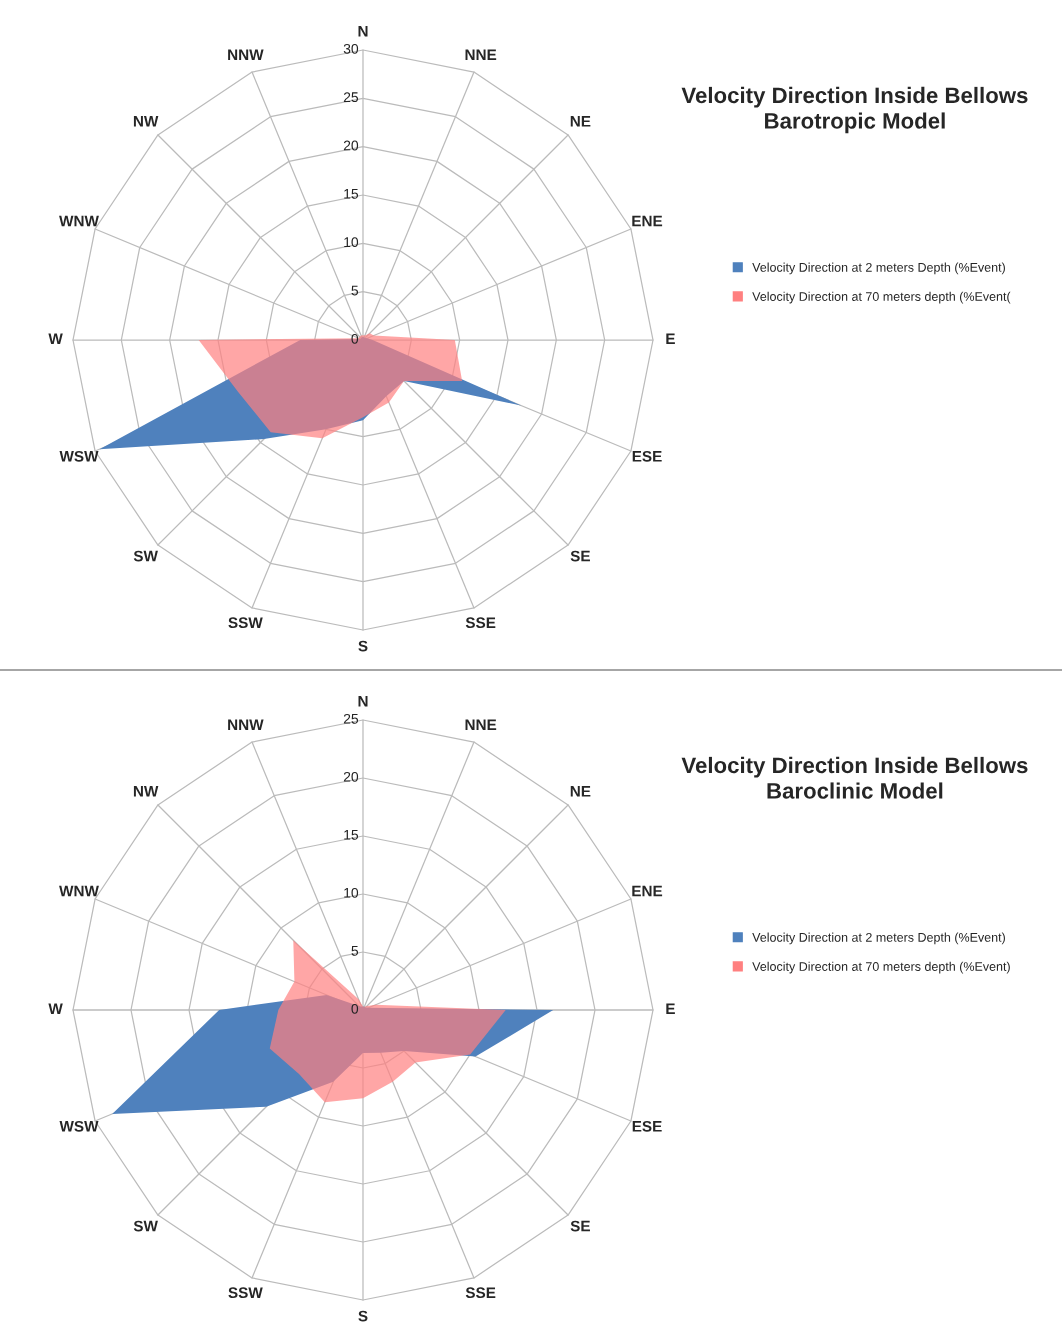  What do you see at coordinates (854, 777) in the screenshot?
I see `text: Velocity Direction Inside Bellows Baroclinic Model` at bounding box center [854, 777].